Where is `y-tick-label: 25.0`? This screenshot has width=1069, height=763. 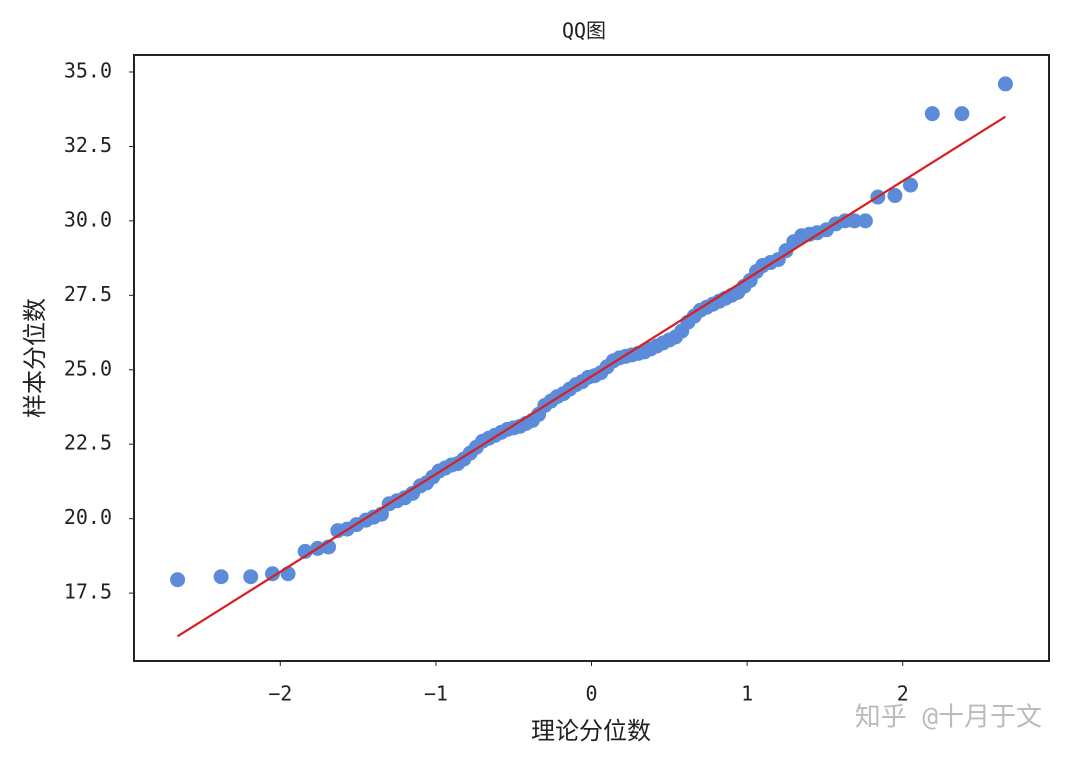 y-tick-label: 25.0 is located at coordinates (88, 368).